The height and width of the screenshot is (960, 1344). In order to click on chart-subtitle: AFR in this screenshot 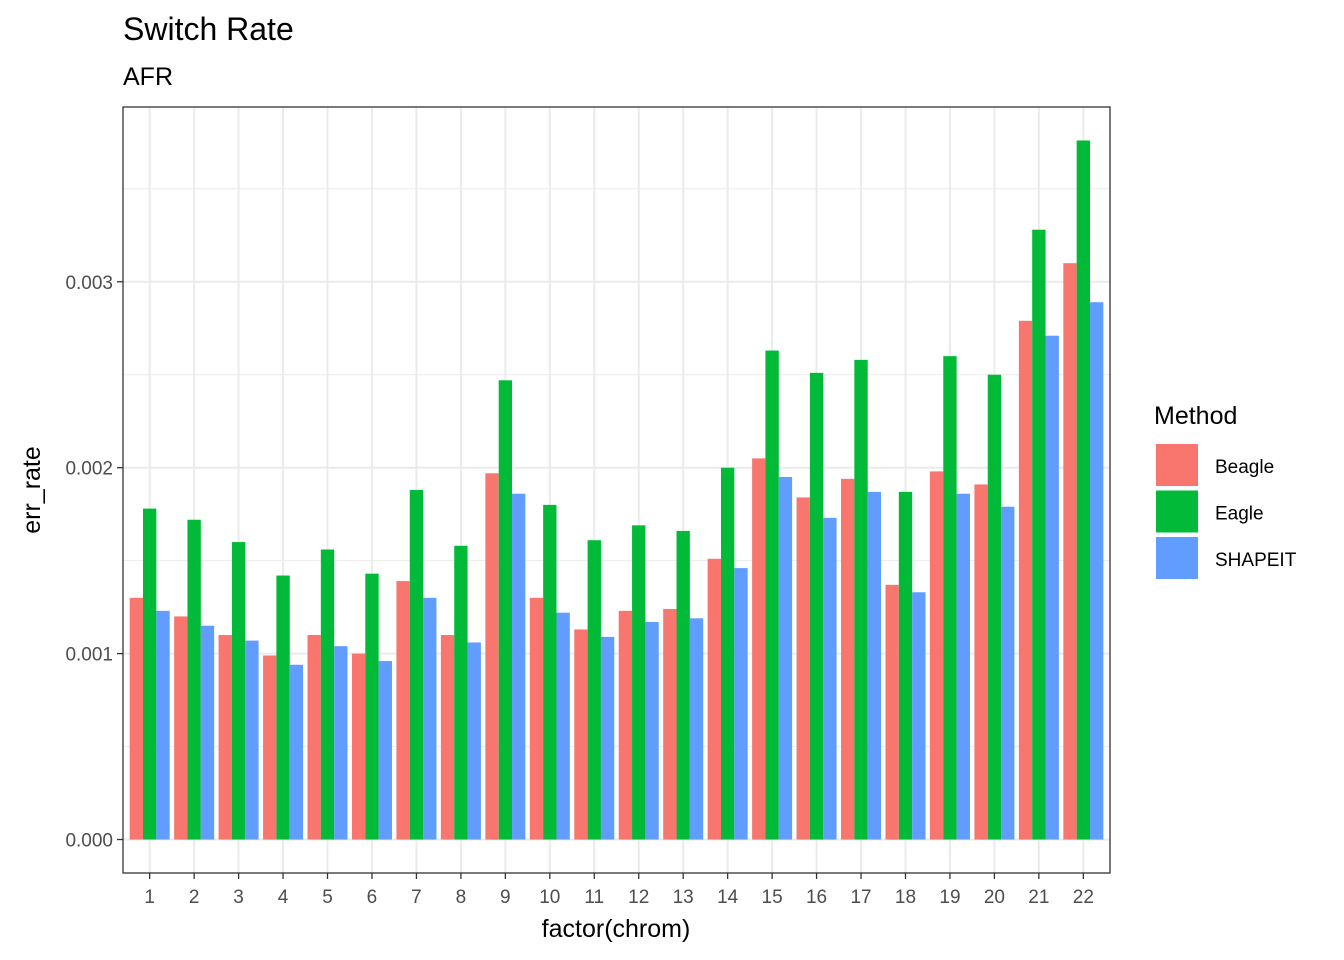, I will do `click(148, 77)`.